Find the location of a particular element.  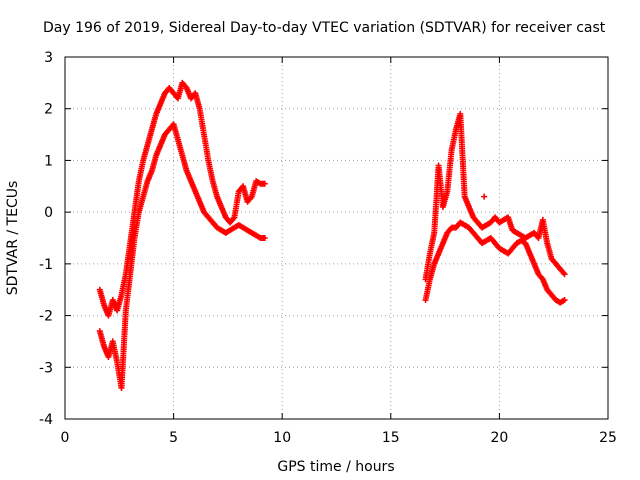

y-tick-label: 0 is located at coordinates (48, 213).